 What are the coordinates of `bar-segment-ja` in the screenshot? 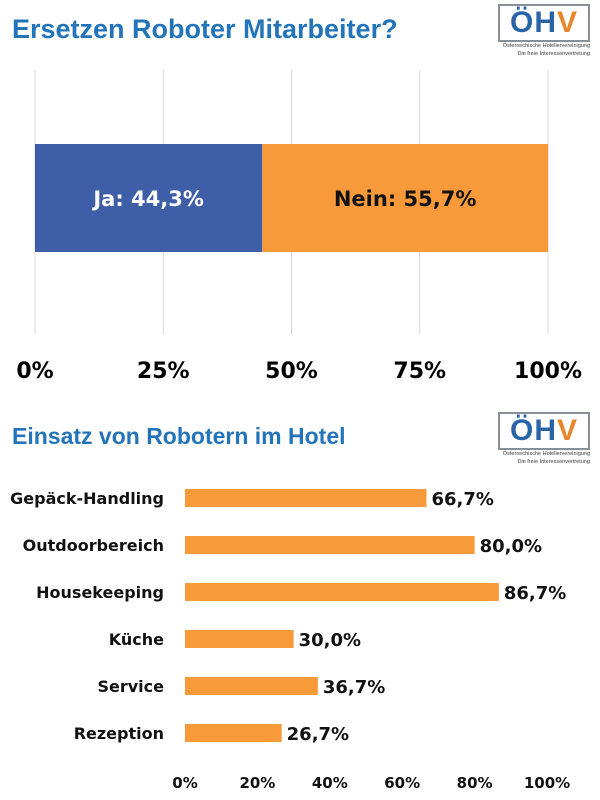 It's located at (149, 198).